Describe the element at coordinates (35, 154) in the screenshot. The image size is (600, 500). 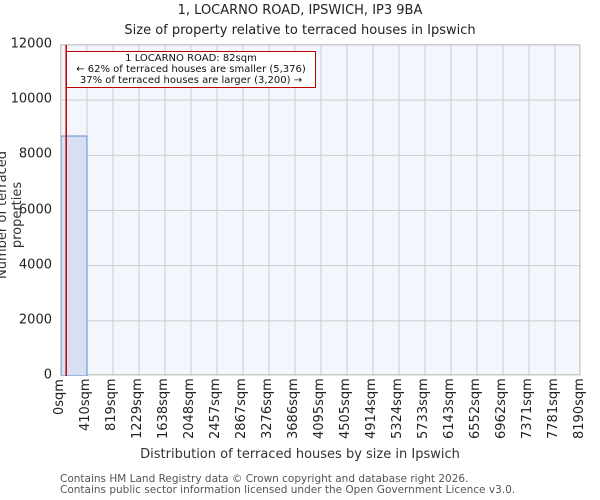
I see `y-tick-label: 8000` at that location.